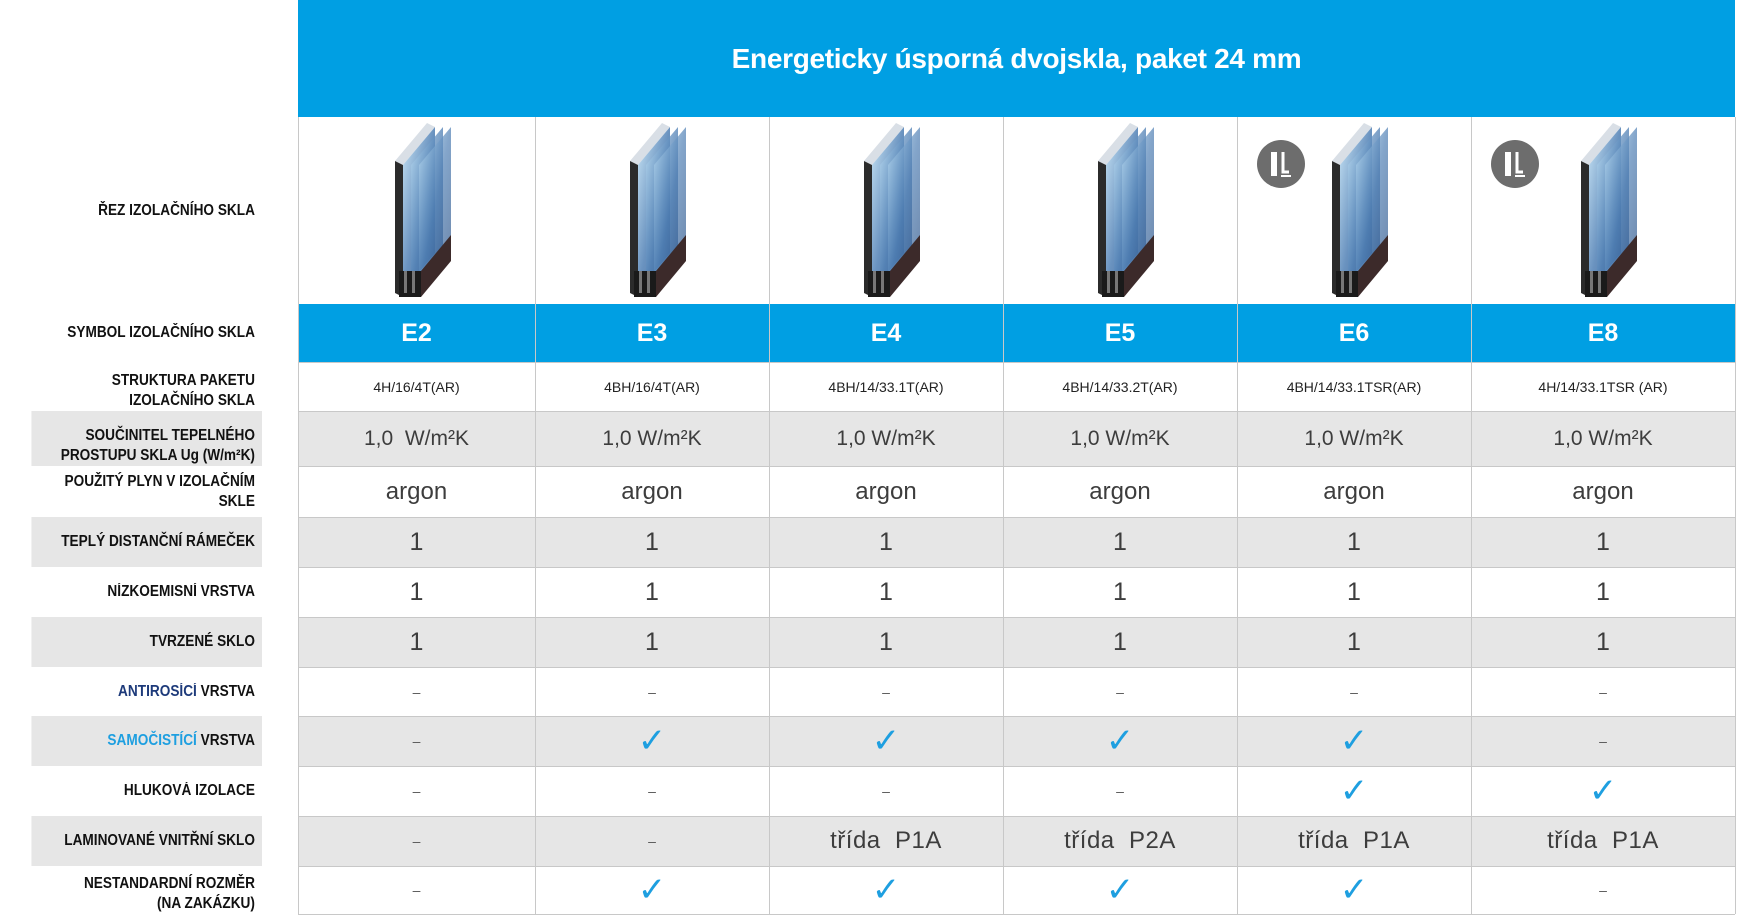 This screenshot has height=918, width=1742. I want to click on cell-e4-spacer: 1, so click(886, 541).